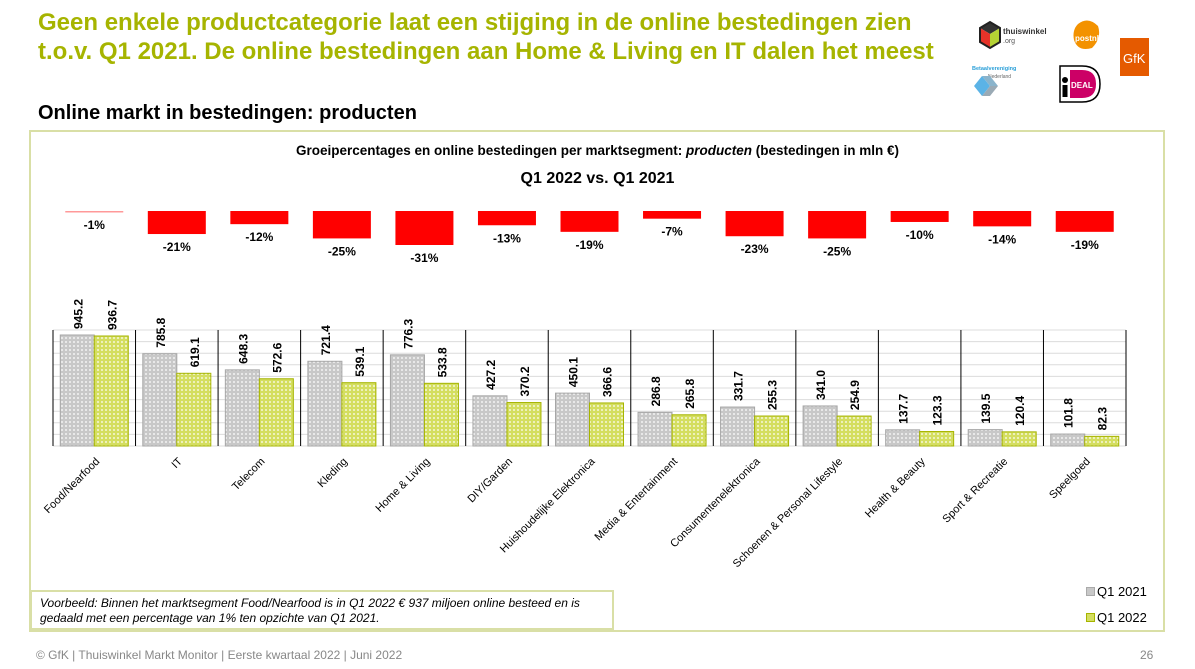  I want to click on bar-value-label: 254.9, so click(855, 395).